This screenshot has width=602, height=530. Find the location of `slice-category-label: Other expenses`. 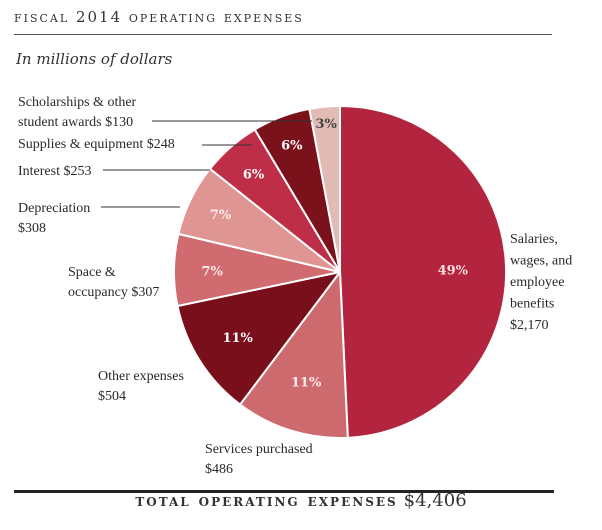

slice-category-label: Other expenses is located at coordinates (141, 376).